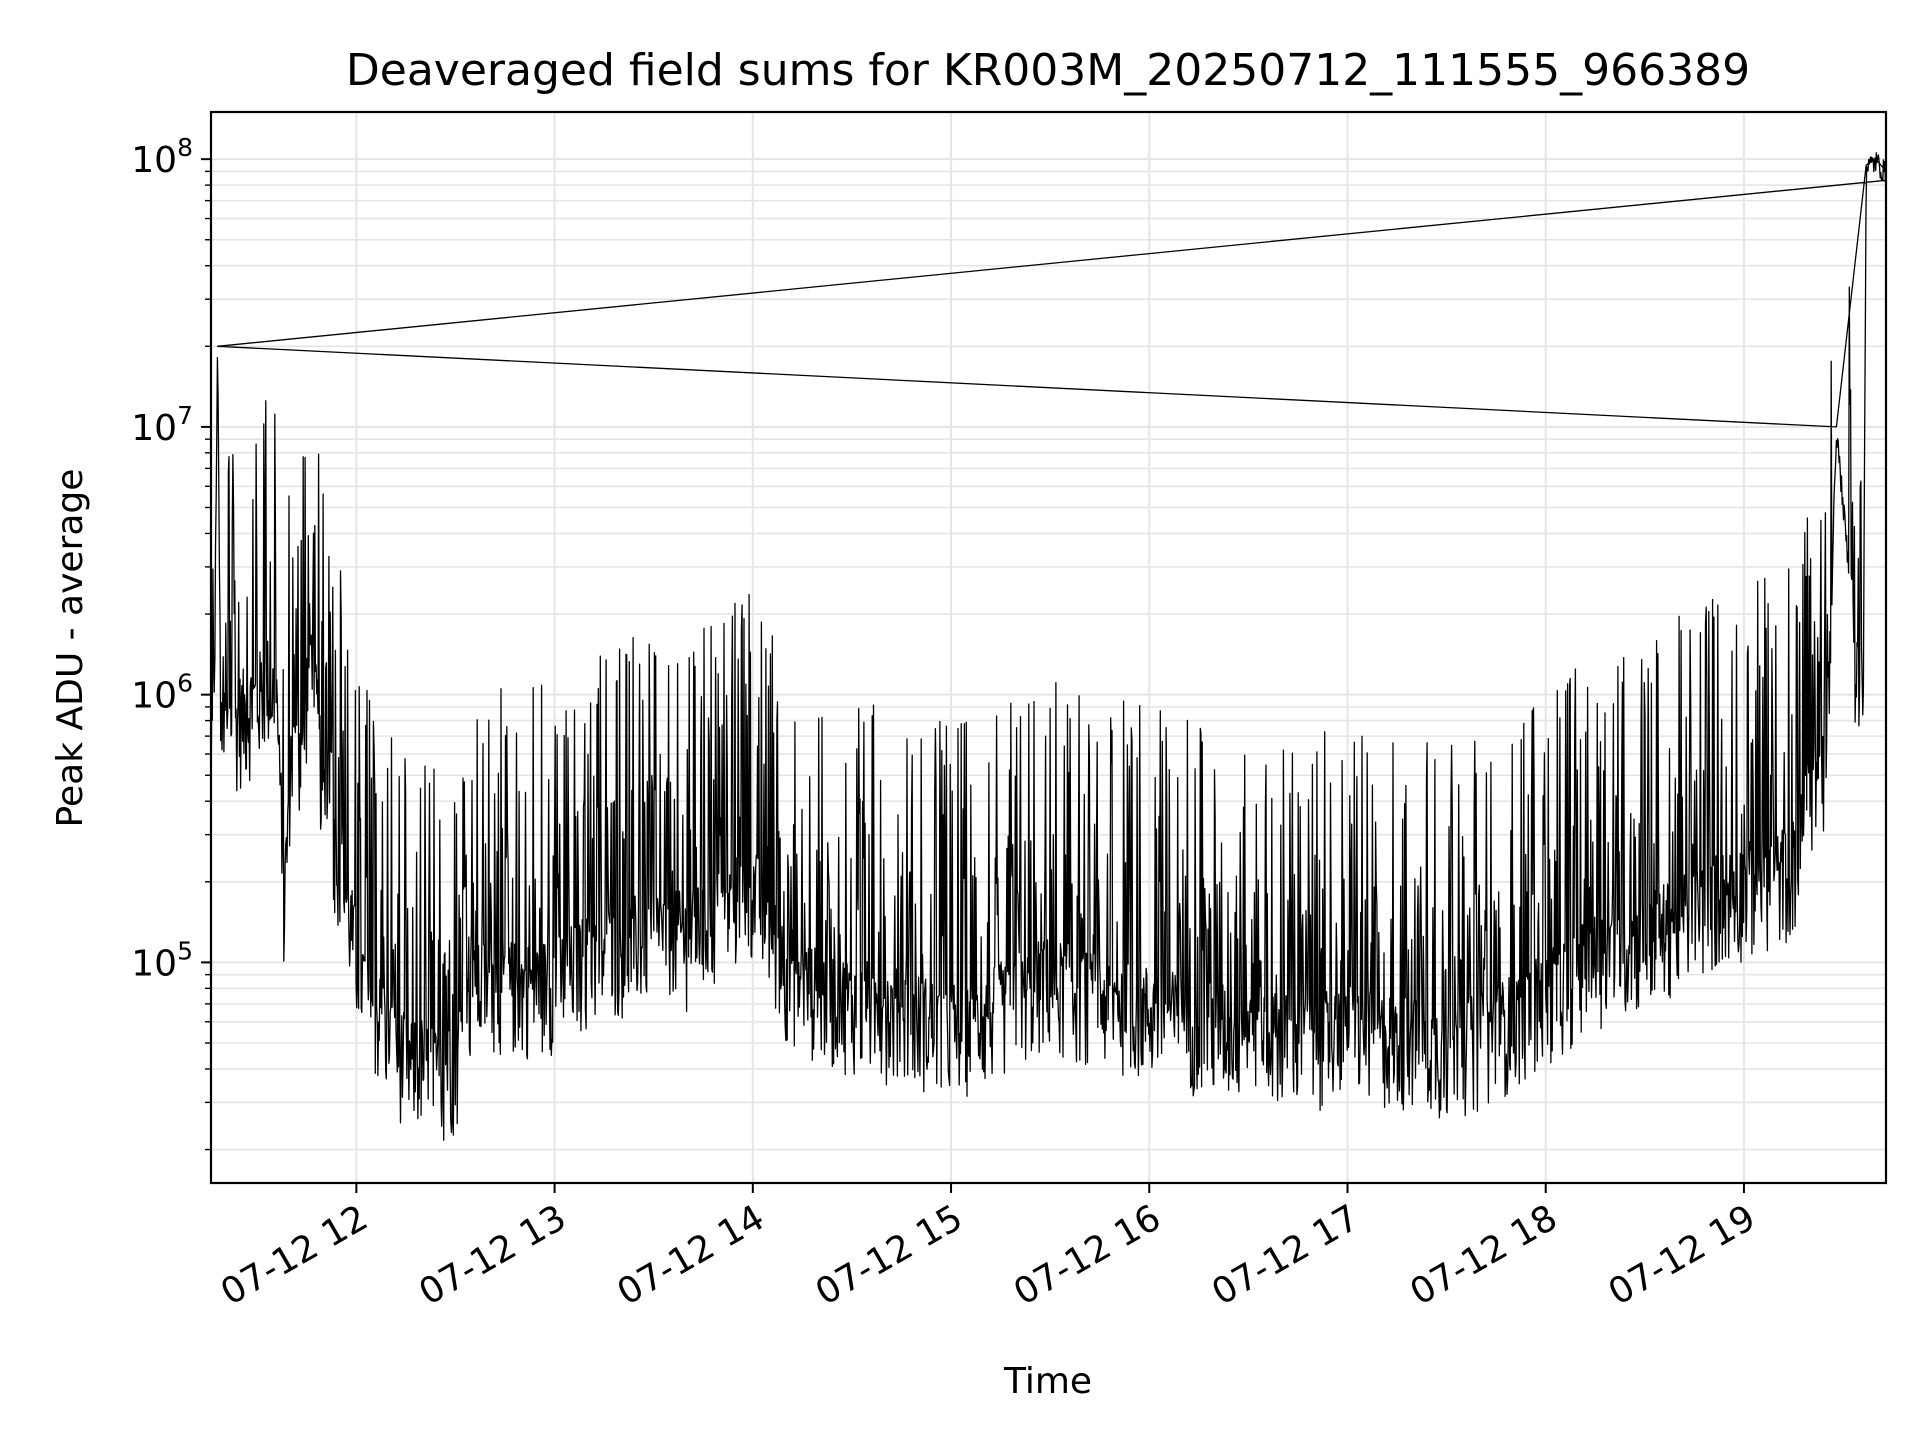 Image resolution: width=1920 pixels, height=1440 pixels. Describe the element at coordinates (171, 642) in the screenshot. I see `y-axis: 10⁵ 10⁶ 10⁷ 10⁸` at that location.